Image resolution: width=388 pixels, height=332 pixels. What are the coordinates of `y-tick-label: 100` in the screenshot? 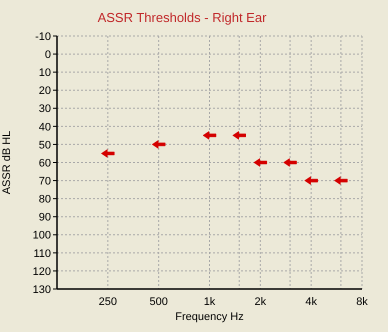 It's located at (41, 236).